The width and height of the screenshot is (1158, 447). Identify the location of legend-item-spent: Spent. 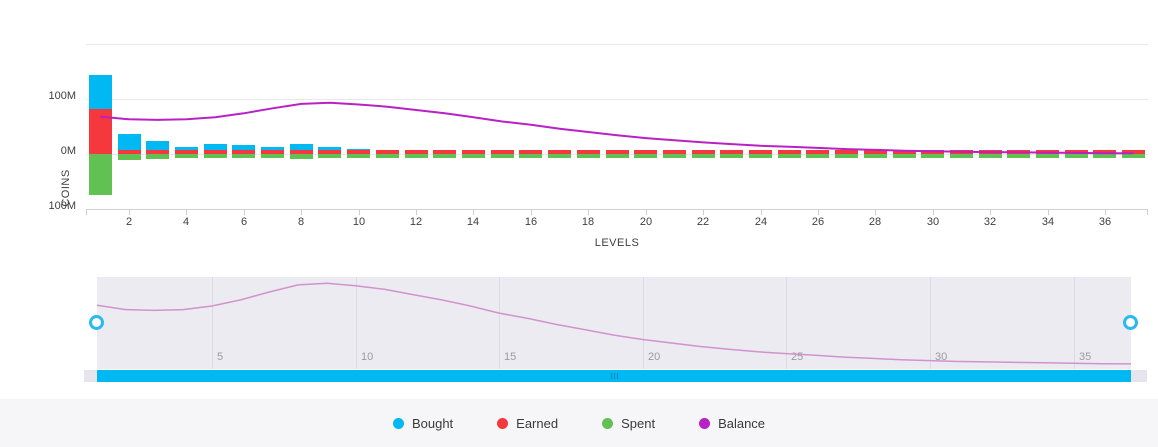
(628, 423).